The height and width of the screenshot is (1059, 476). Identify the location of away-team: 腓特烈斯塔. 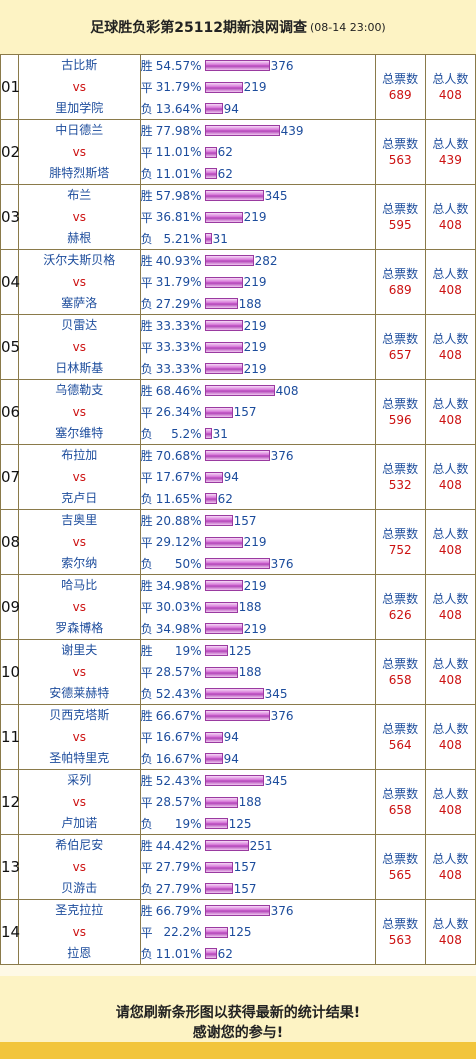
(79, 173).